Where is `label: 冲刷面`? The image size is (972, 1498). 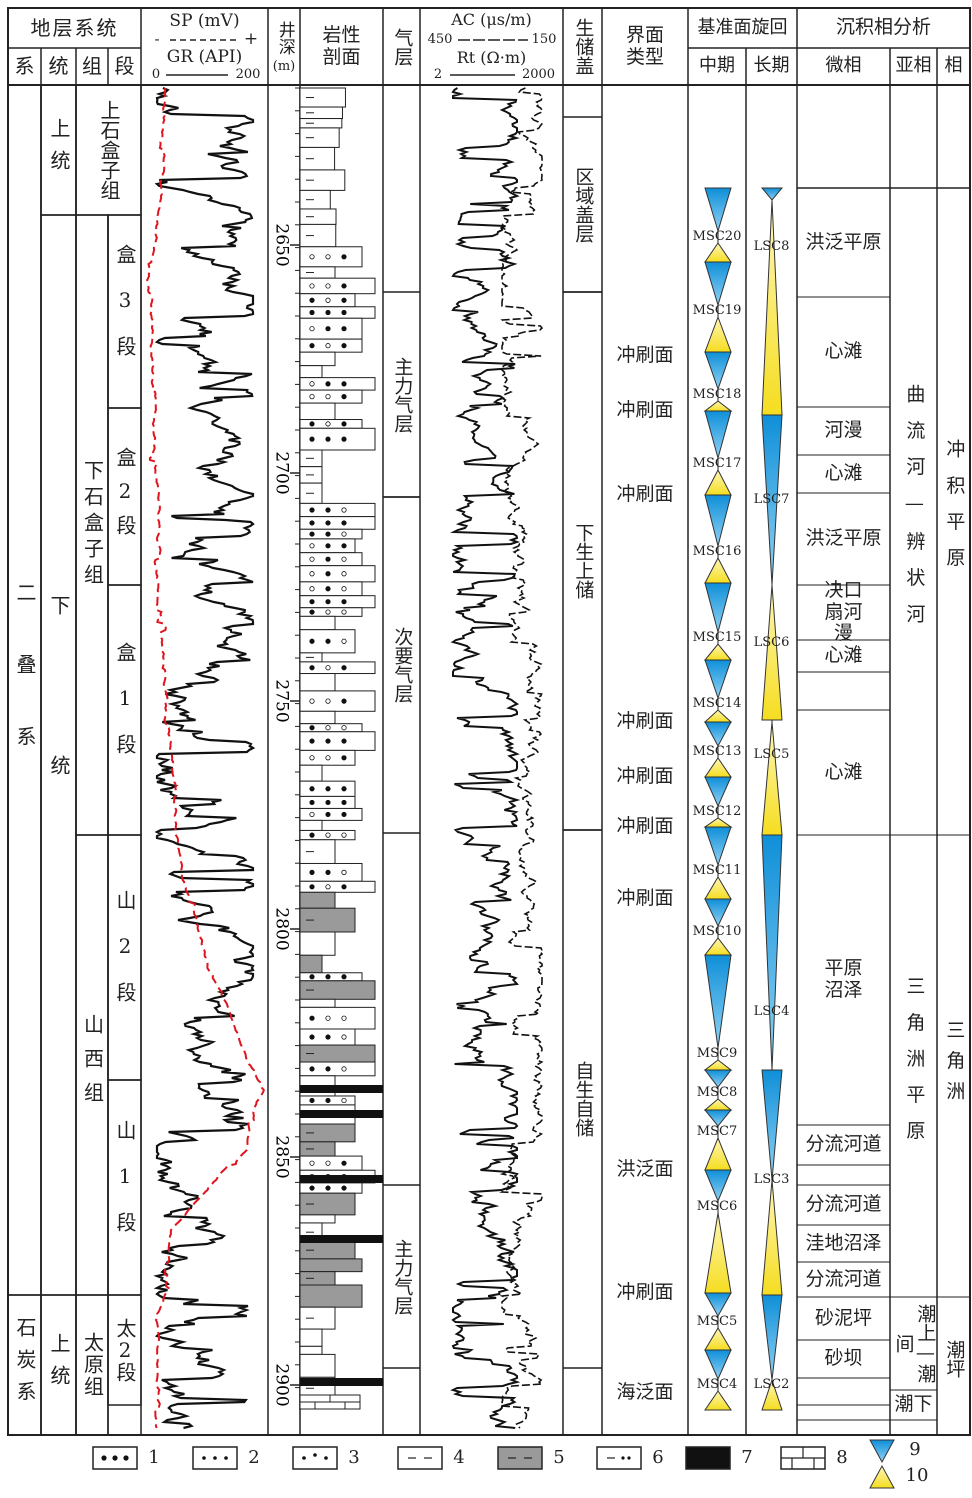 label: 冲刷面 is located at coordinates (645, 776).